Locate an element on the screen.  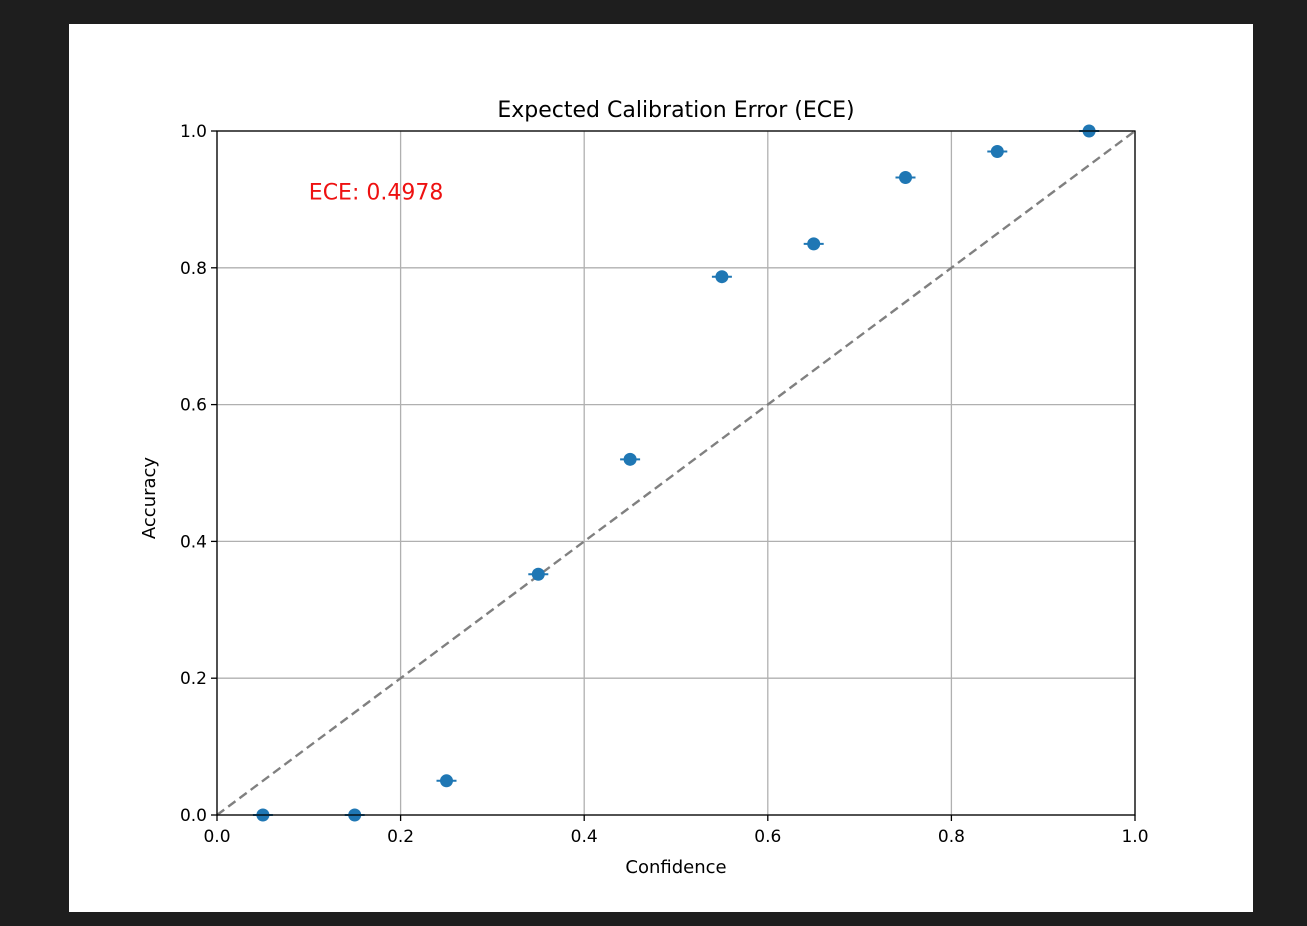
chart-title: Expected Calibration Error (ECE) is located at coordinates (675, 110).